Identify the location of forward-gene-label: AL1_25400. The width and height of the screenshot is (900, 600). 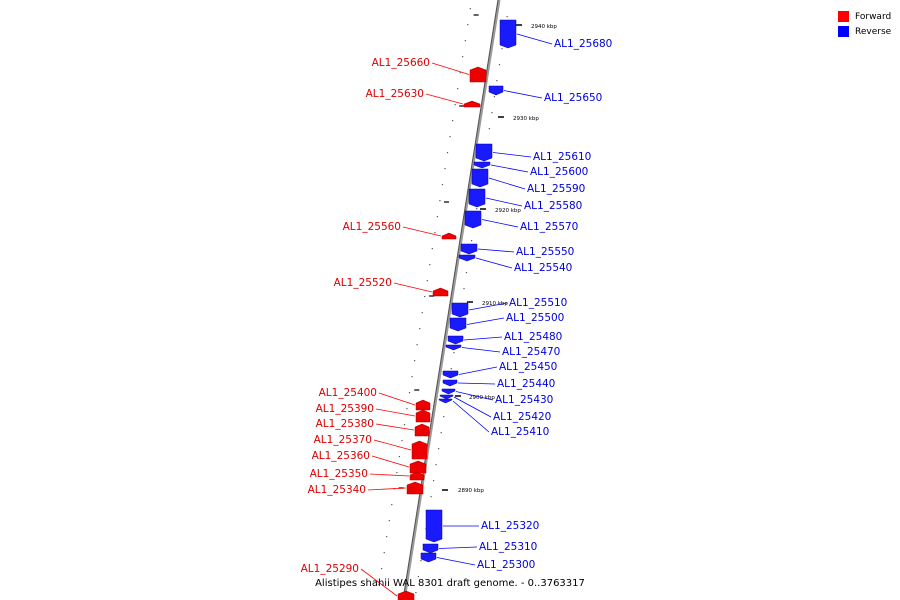
(348, 393).